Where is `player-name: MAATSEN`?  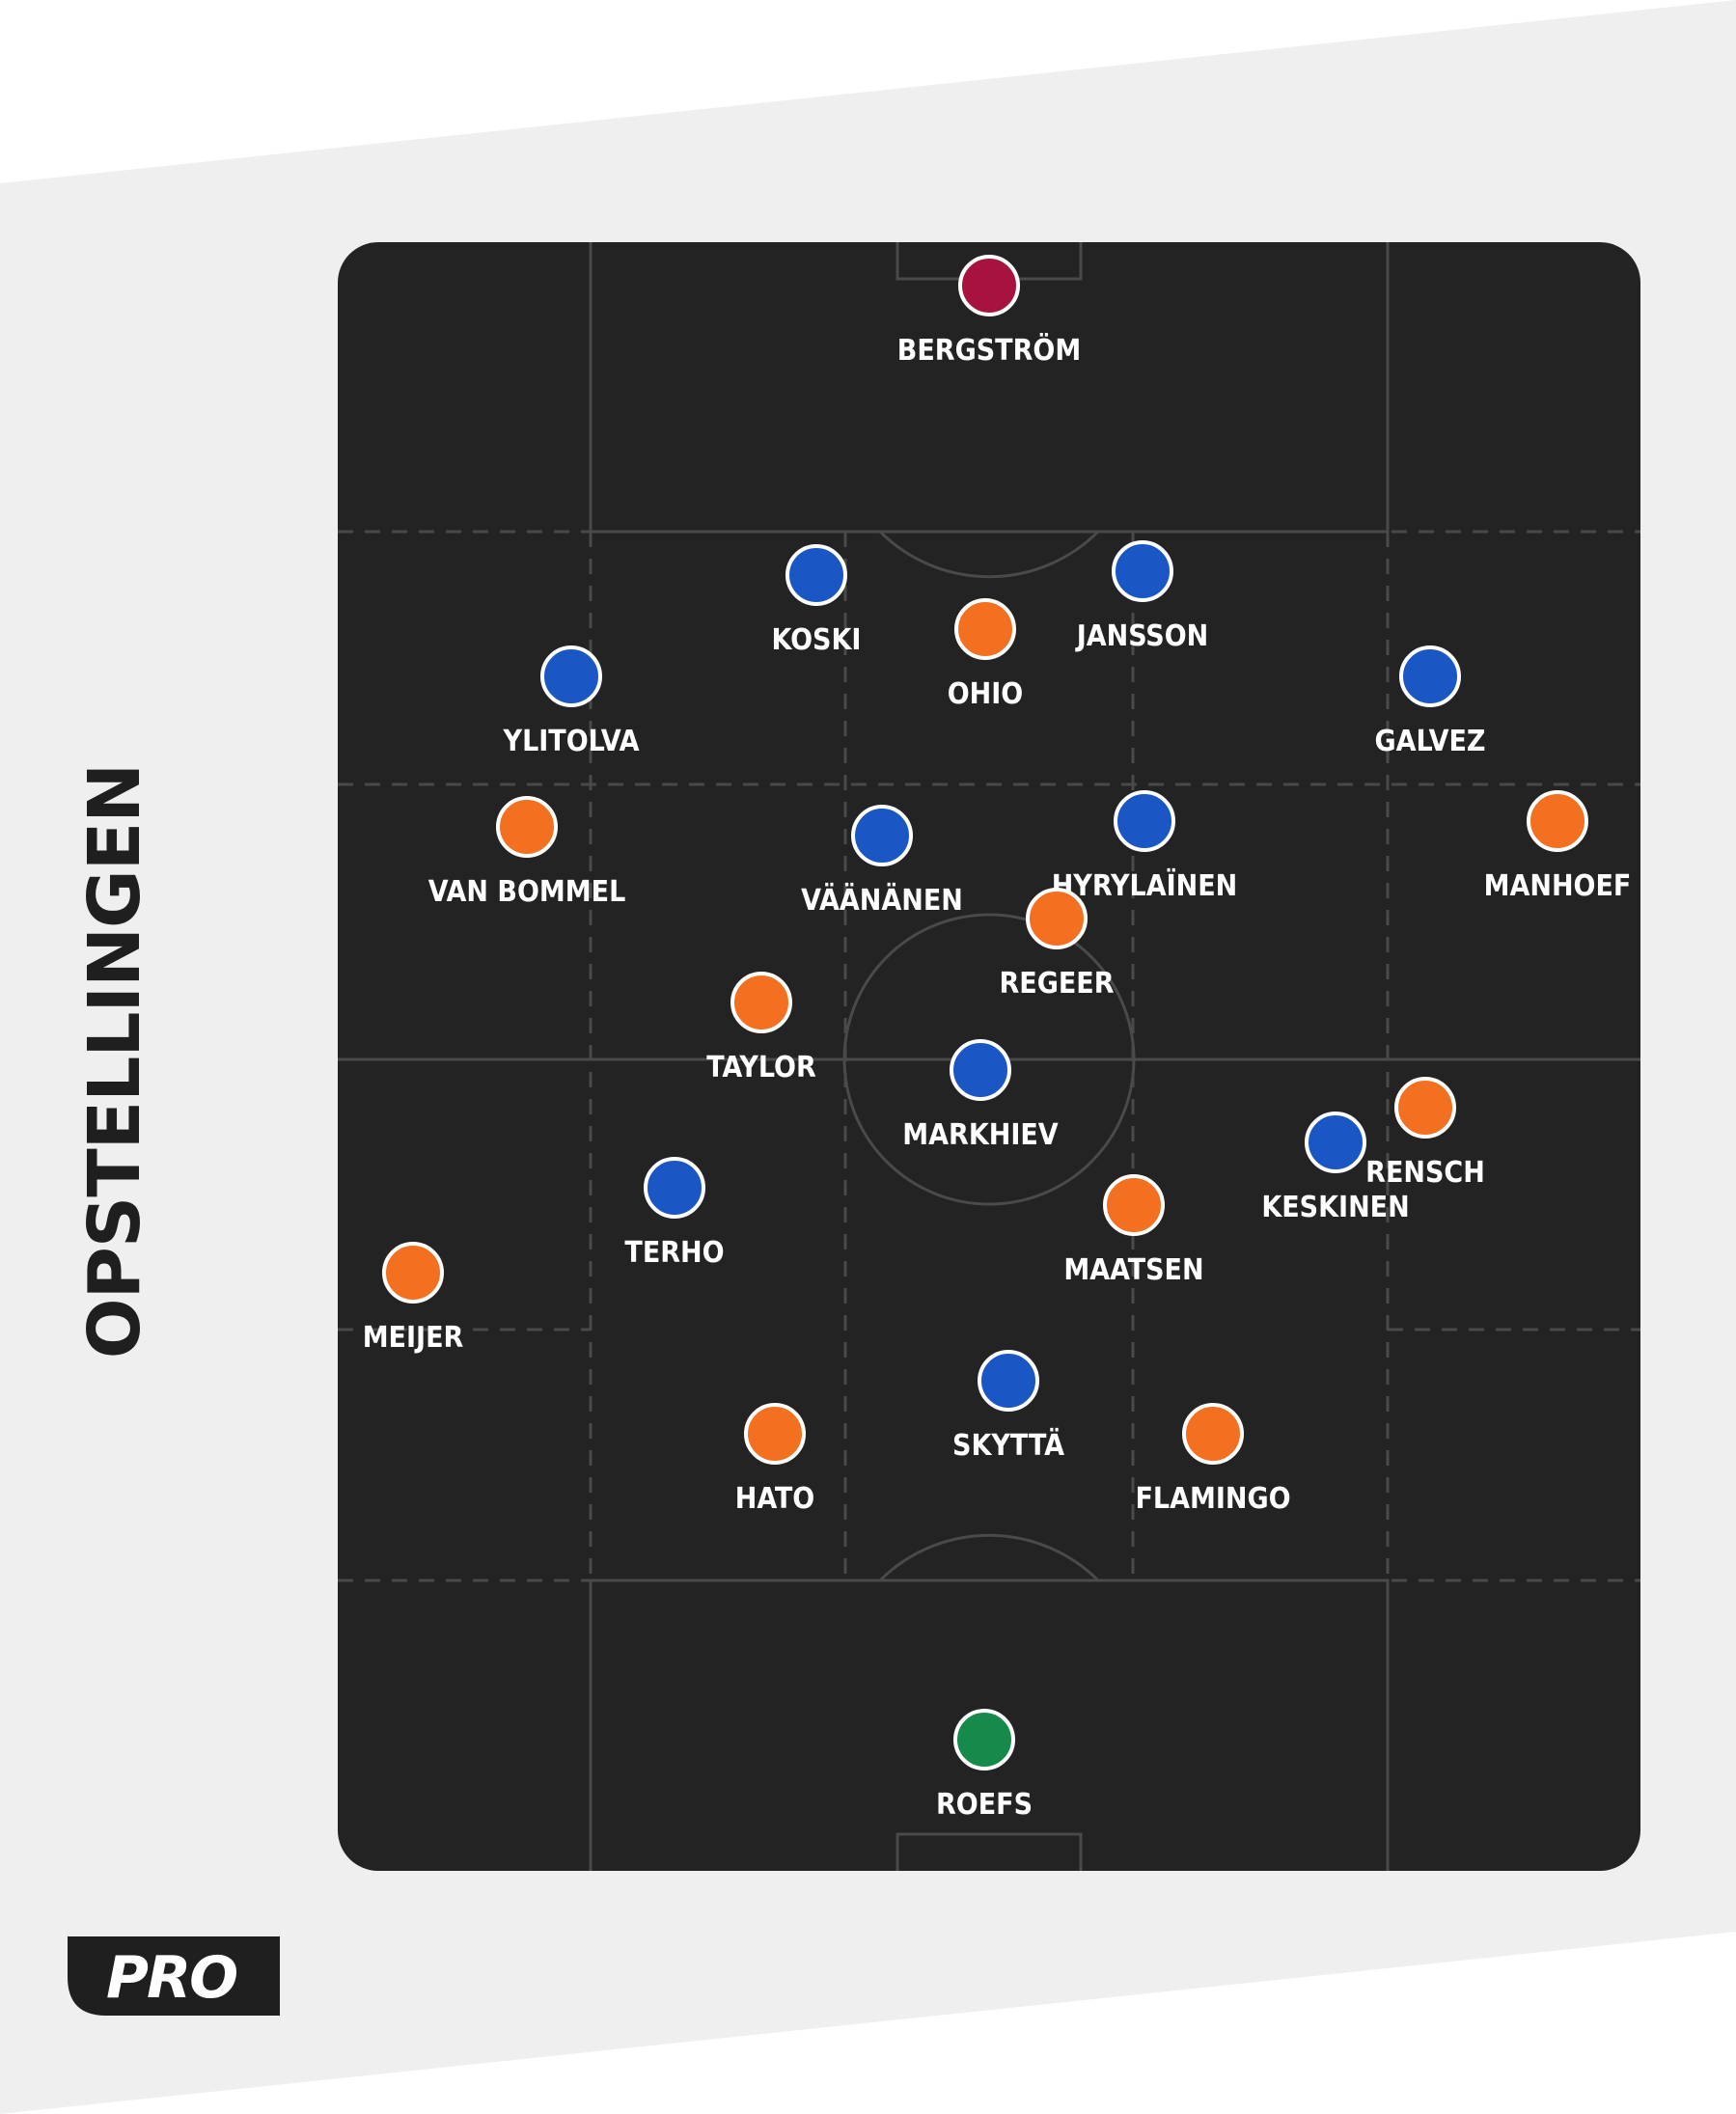
player-name: MAATSEN is located at coordinates (1133, 1270).